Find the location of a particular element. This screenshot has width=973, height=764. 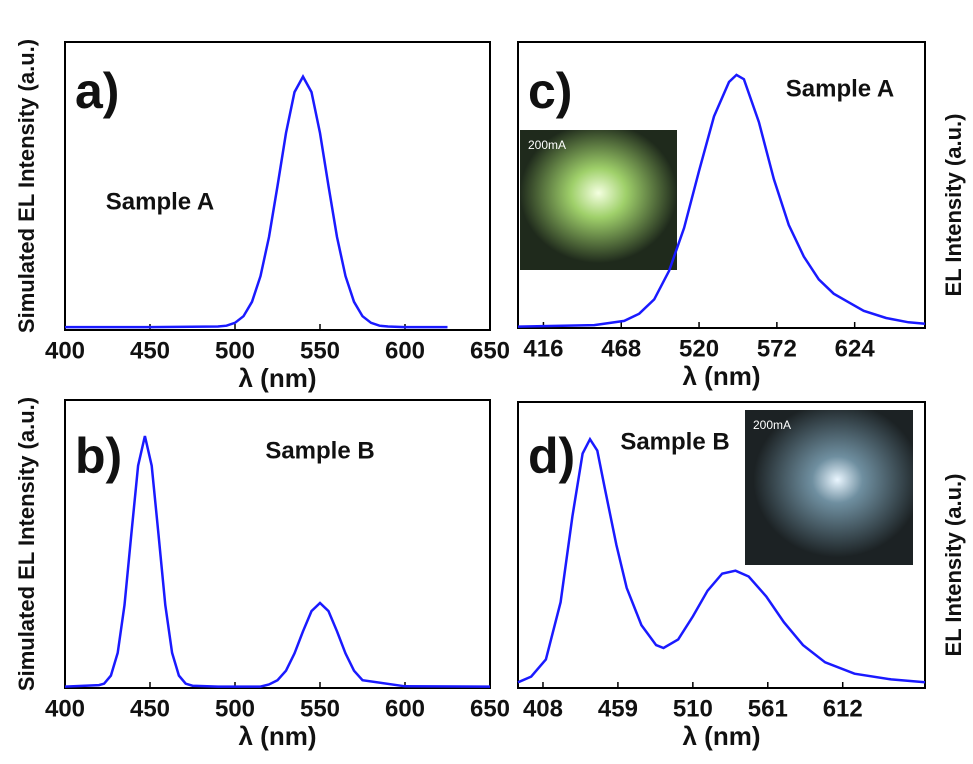

x-tick-label: 510 is located at coordinates (693, 708).